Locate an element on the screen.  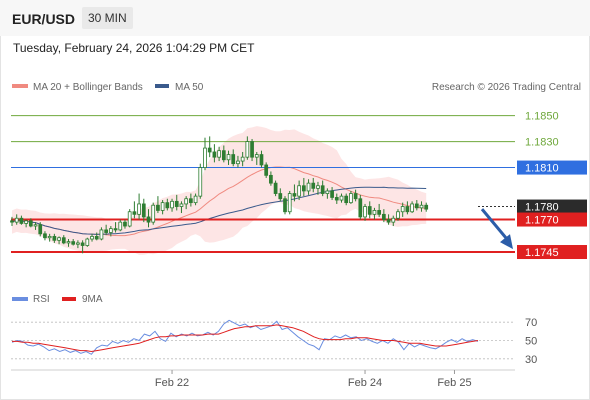
pivot-level-label: 1.1810 is located at coordinates (542, 169).